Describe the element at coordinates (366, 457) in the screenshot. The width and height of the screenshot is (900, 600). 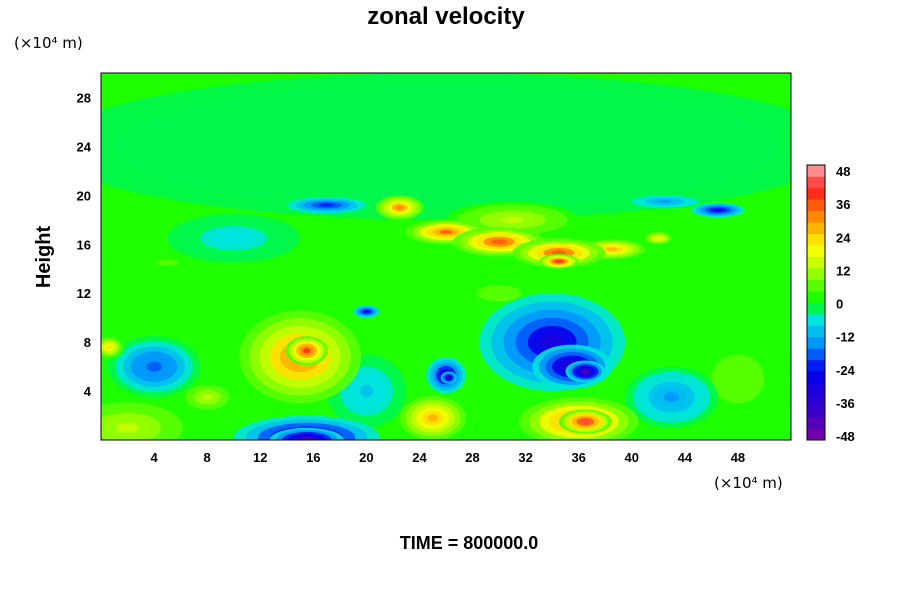
I see `x-tick-label: 20` at that location.